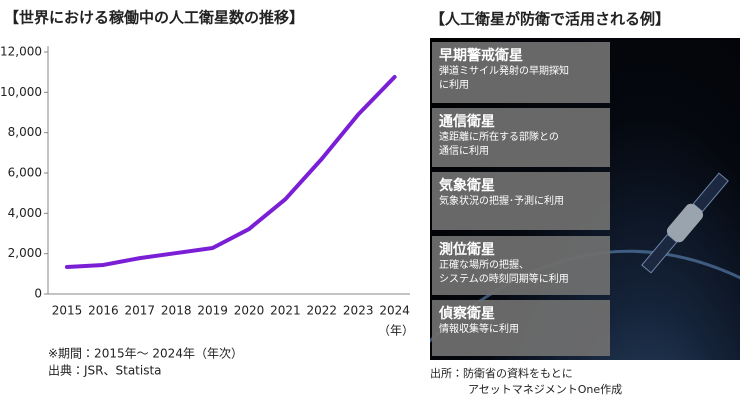 This screenshot has height=402, width=740. I want to click on use-case-desc: 通信に利用, so click(464, 151).